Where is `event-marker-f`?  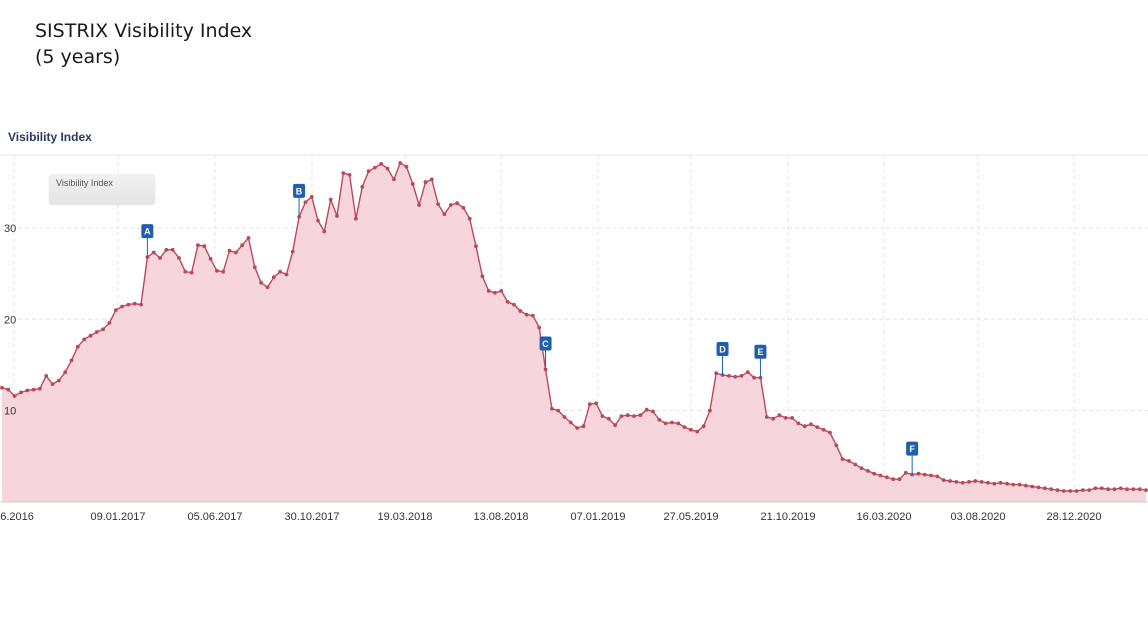 event-marker-f is located at coordinates (912, 448).